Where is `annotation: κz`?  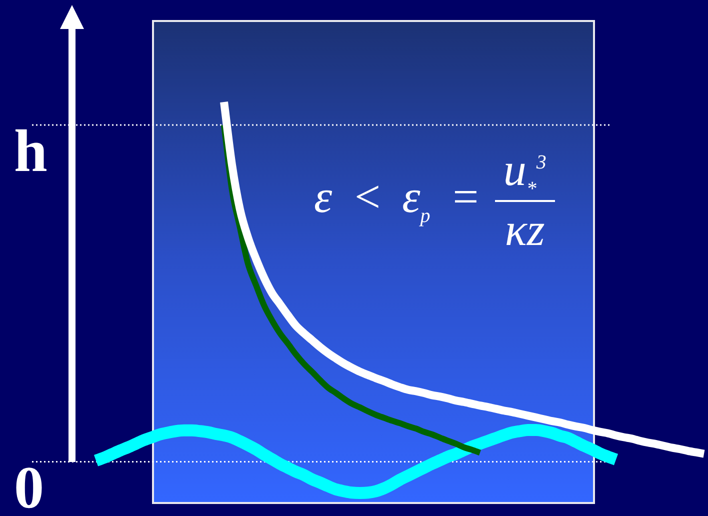 annotation: κz is located at coordinates (525, 230).